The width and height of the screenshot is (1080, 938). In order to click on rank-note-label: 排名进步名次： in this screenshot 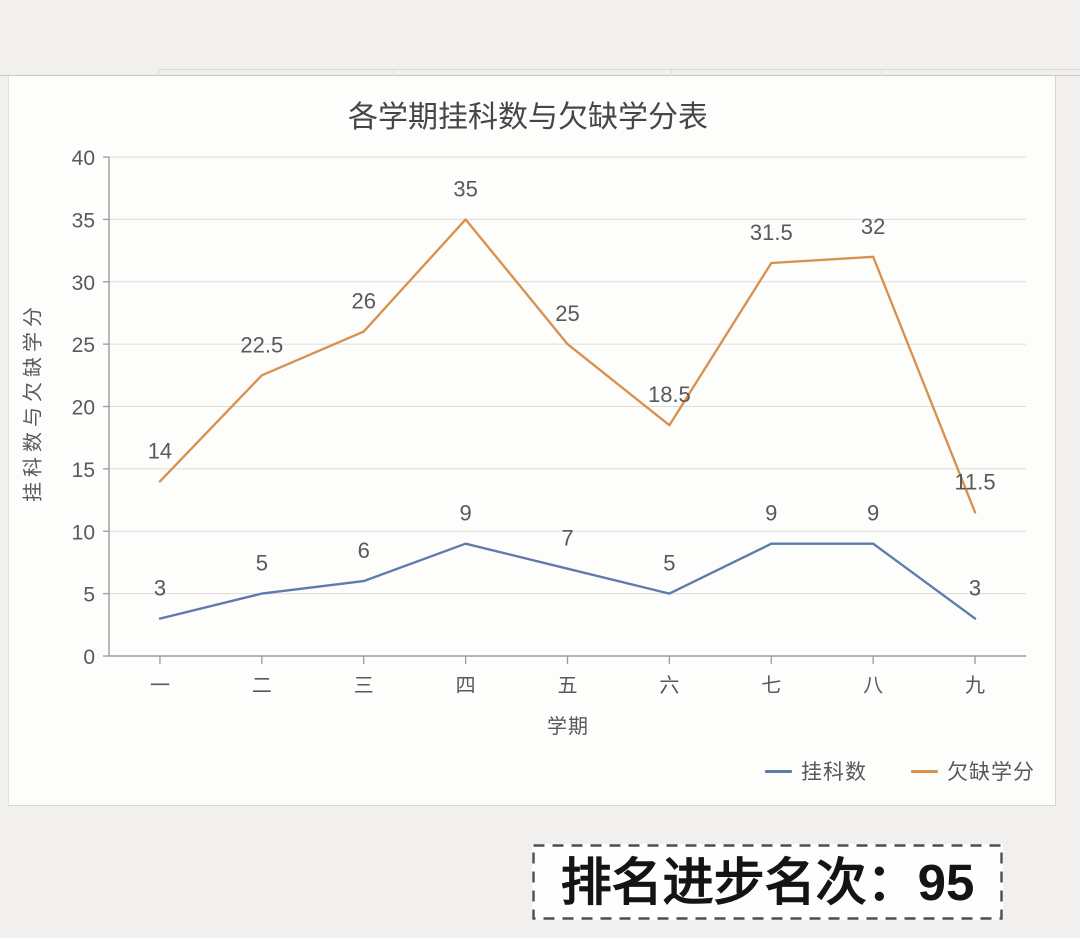, I will do `click(739, 882)`.